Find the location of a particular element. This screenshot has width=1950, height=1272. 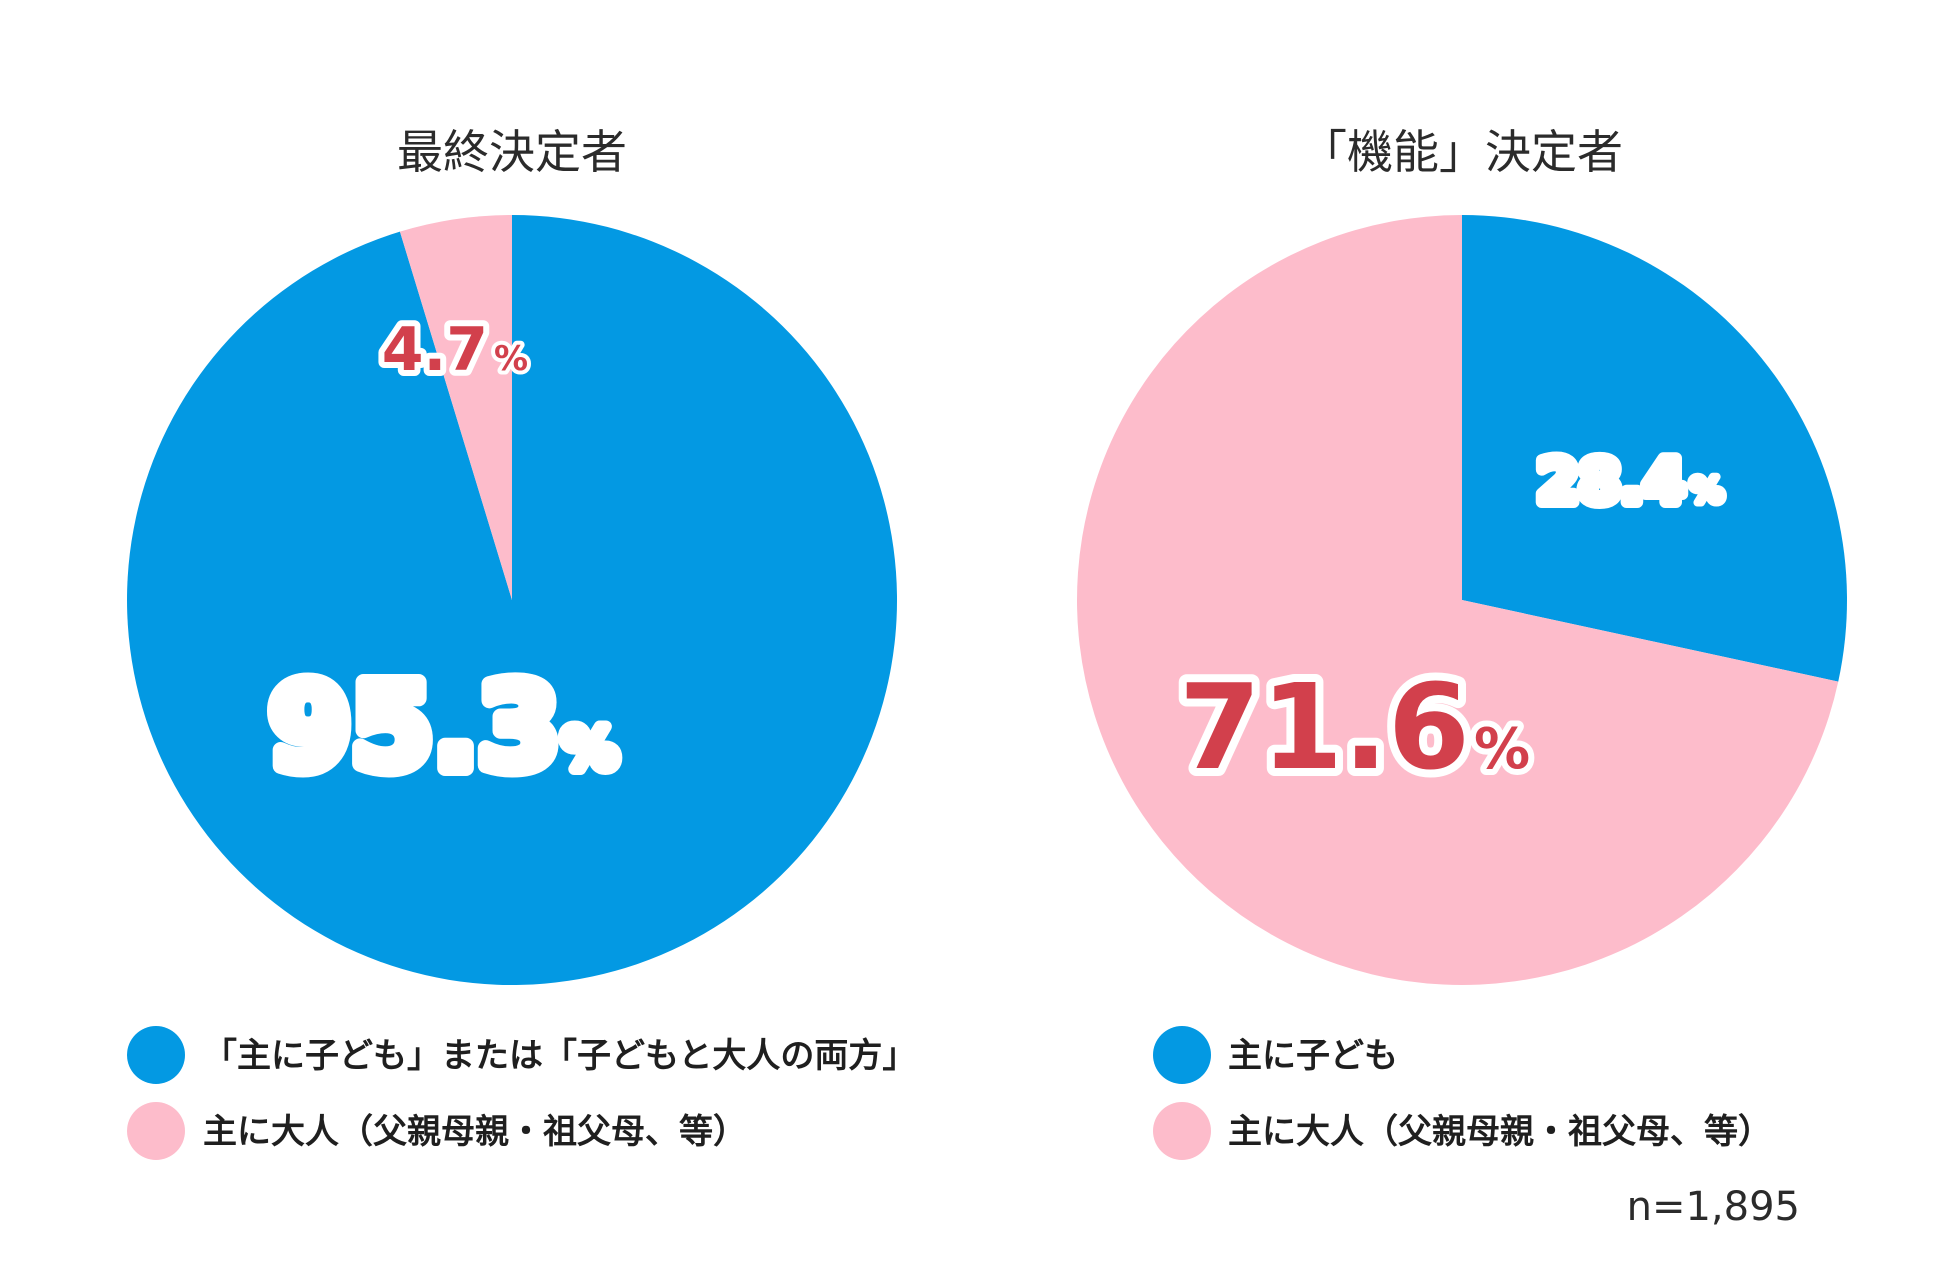

slice-value-label: 71.6 is located at coordinates (1324, 727).